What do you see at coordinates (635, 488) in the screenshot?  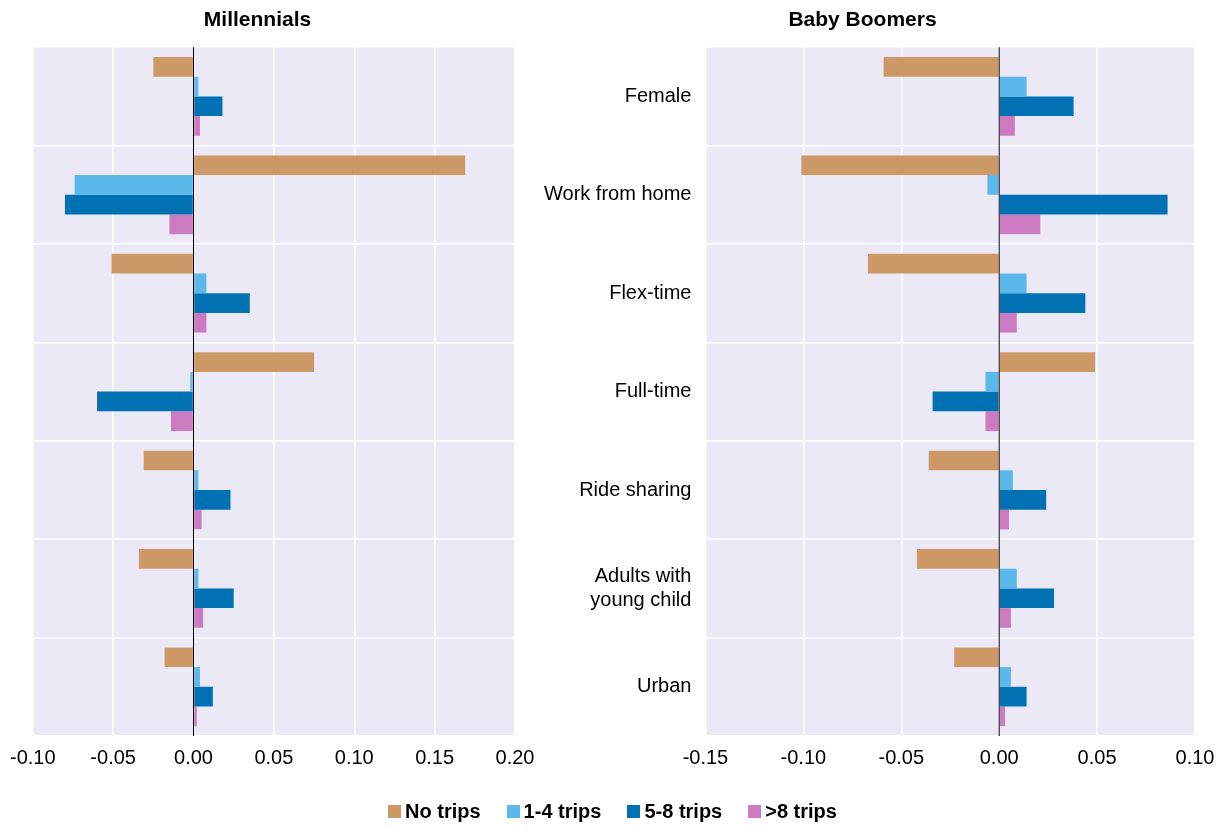 I see `y-tick-label: Ride sharing` at bounding box center [635, 488].